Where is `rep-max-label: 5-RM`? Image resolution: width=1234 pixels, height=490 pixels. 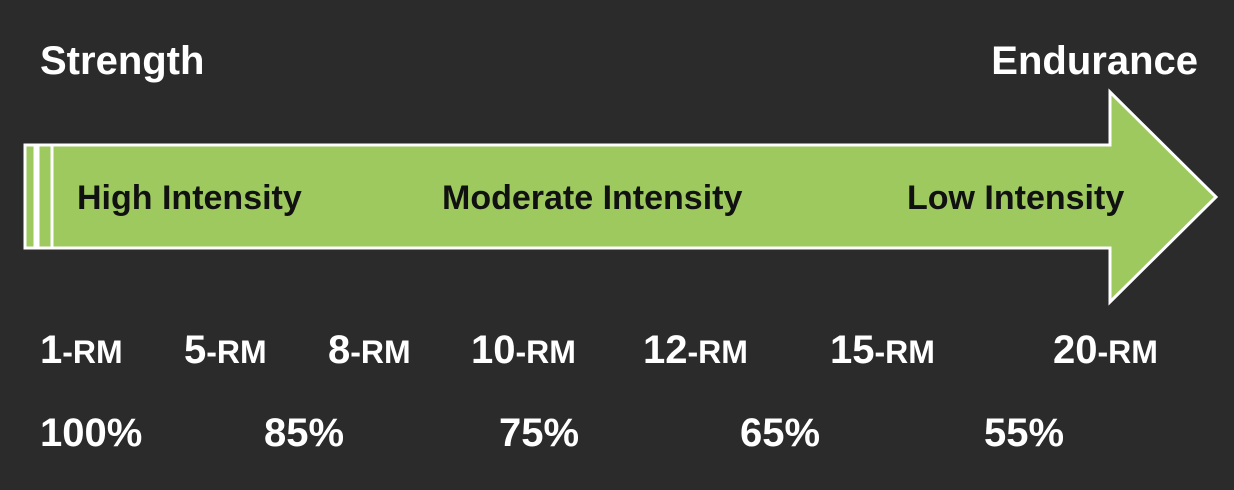
rep-max-label: 5-RM is located at coordinates (225, 351).